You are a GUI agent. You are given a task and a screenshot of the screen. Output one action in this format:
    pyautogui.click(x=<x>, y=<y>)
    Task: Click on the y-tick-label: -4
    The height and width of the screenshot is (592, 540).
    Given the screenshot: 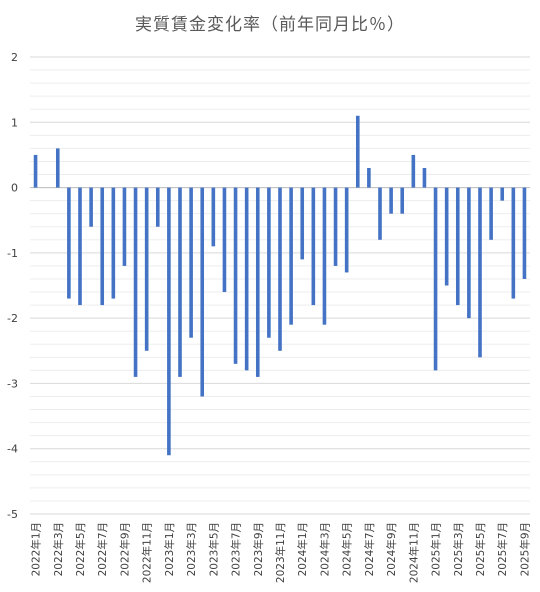 What is the action you would take?
    pyautogui.click(x=12, y=449)
    